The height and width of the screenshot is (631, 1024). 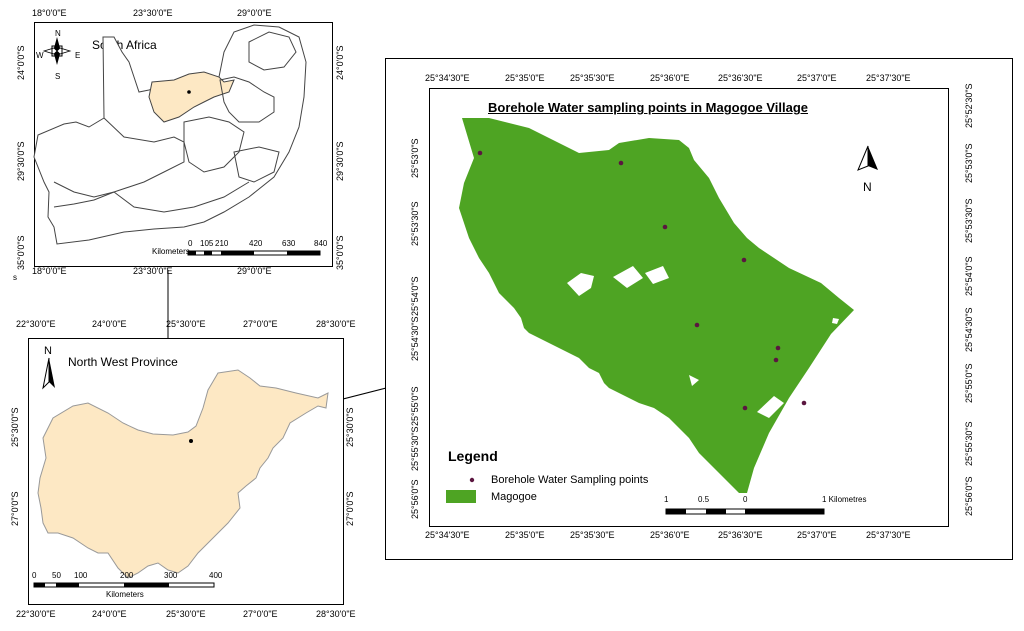 What do you see at coordinates (670, 535) in the screenshot?
I see `magogoe-bottom-tick: 25°36'0"E` at bounding box center [670, 535].